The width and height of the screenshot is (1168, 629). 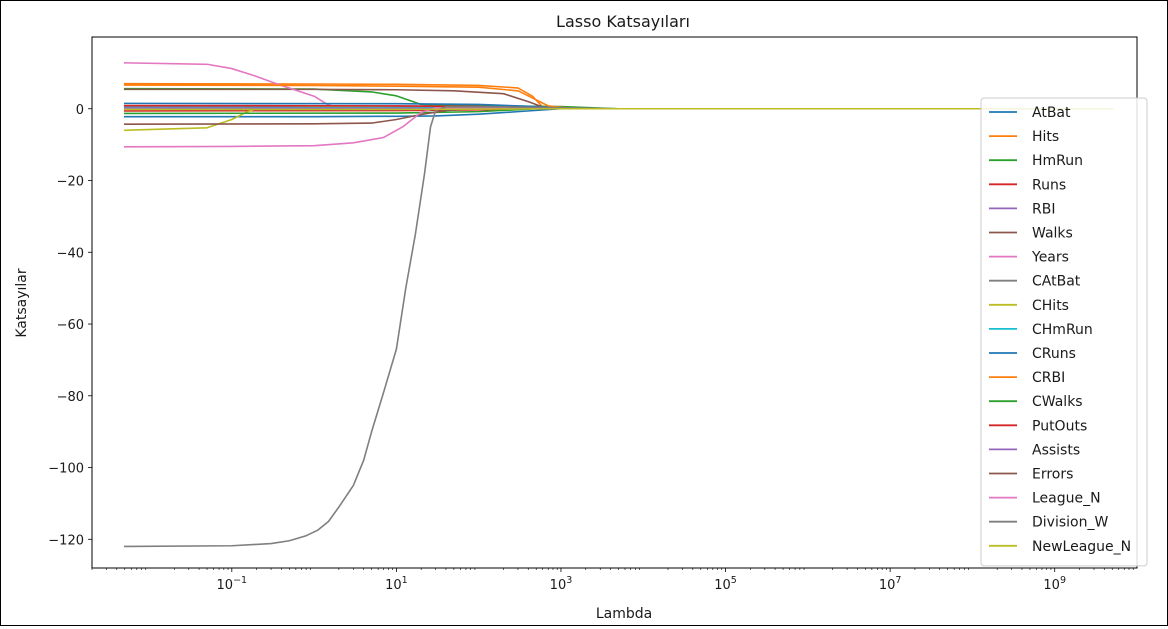 I want to click on y-tick-label: −80, so click(x=70, y=397).